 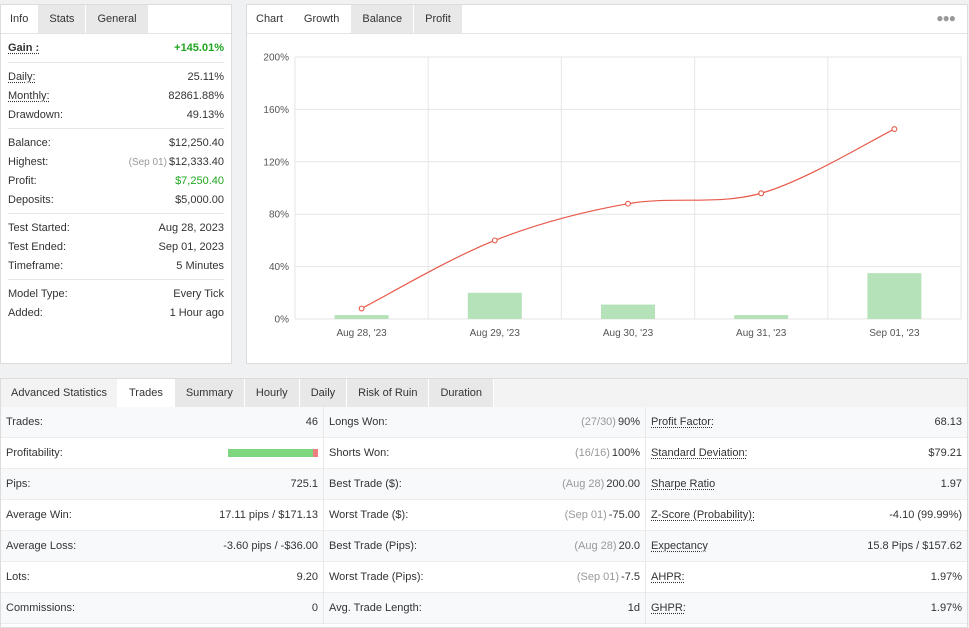 I want to click on lots-value: 9.20, so click(x=307, y=577).